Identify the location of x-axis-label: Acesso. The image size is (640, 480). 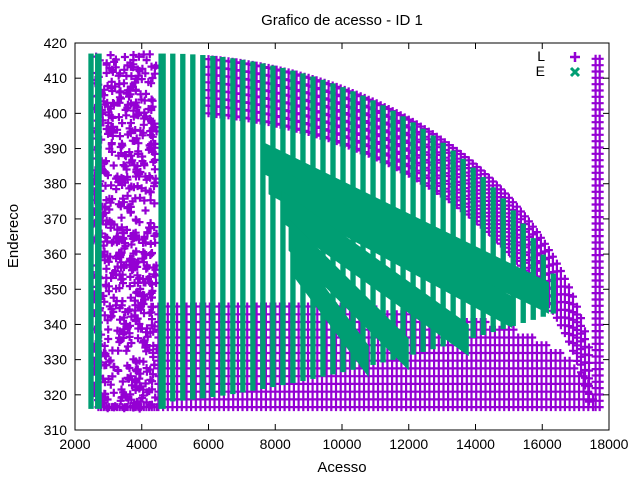
(341, 467).